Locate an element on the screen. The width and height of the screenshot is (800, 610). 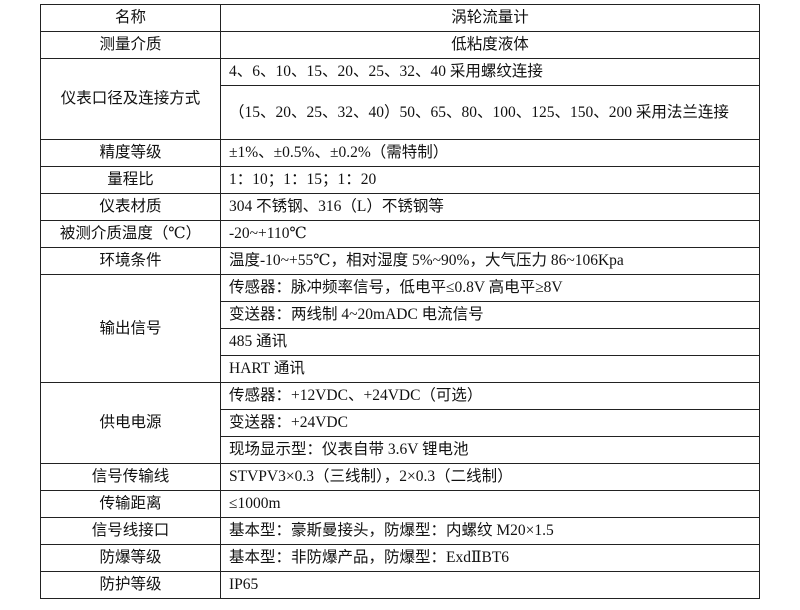
spec-value: 低粘度液体 is located at coordinates (490, 45).